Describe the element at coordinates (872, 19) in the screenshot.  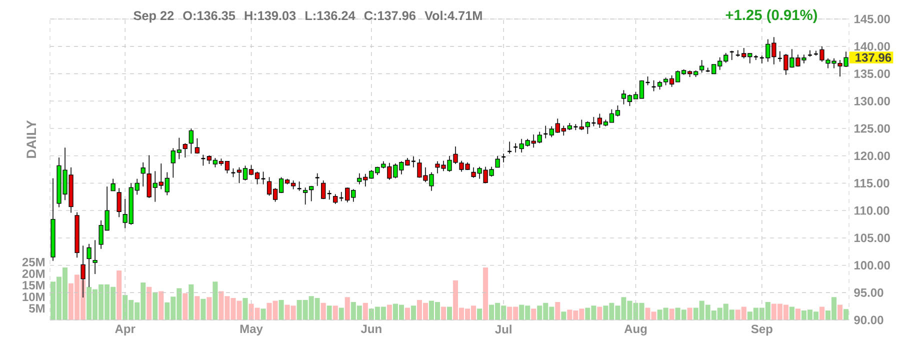
I see `y-tick-label: 145.00` at that location.